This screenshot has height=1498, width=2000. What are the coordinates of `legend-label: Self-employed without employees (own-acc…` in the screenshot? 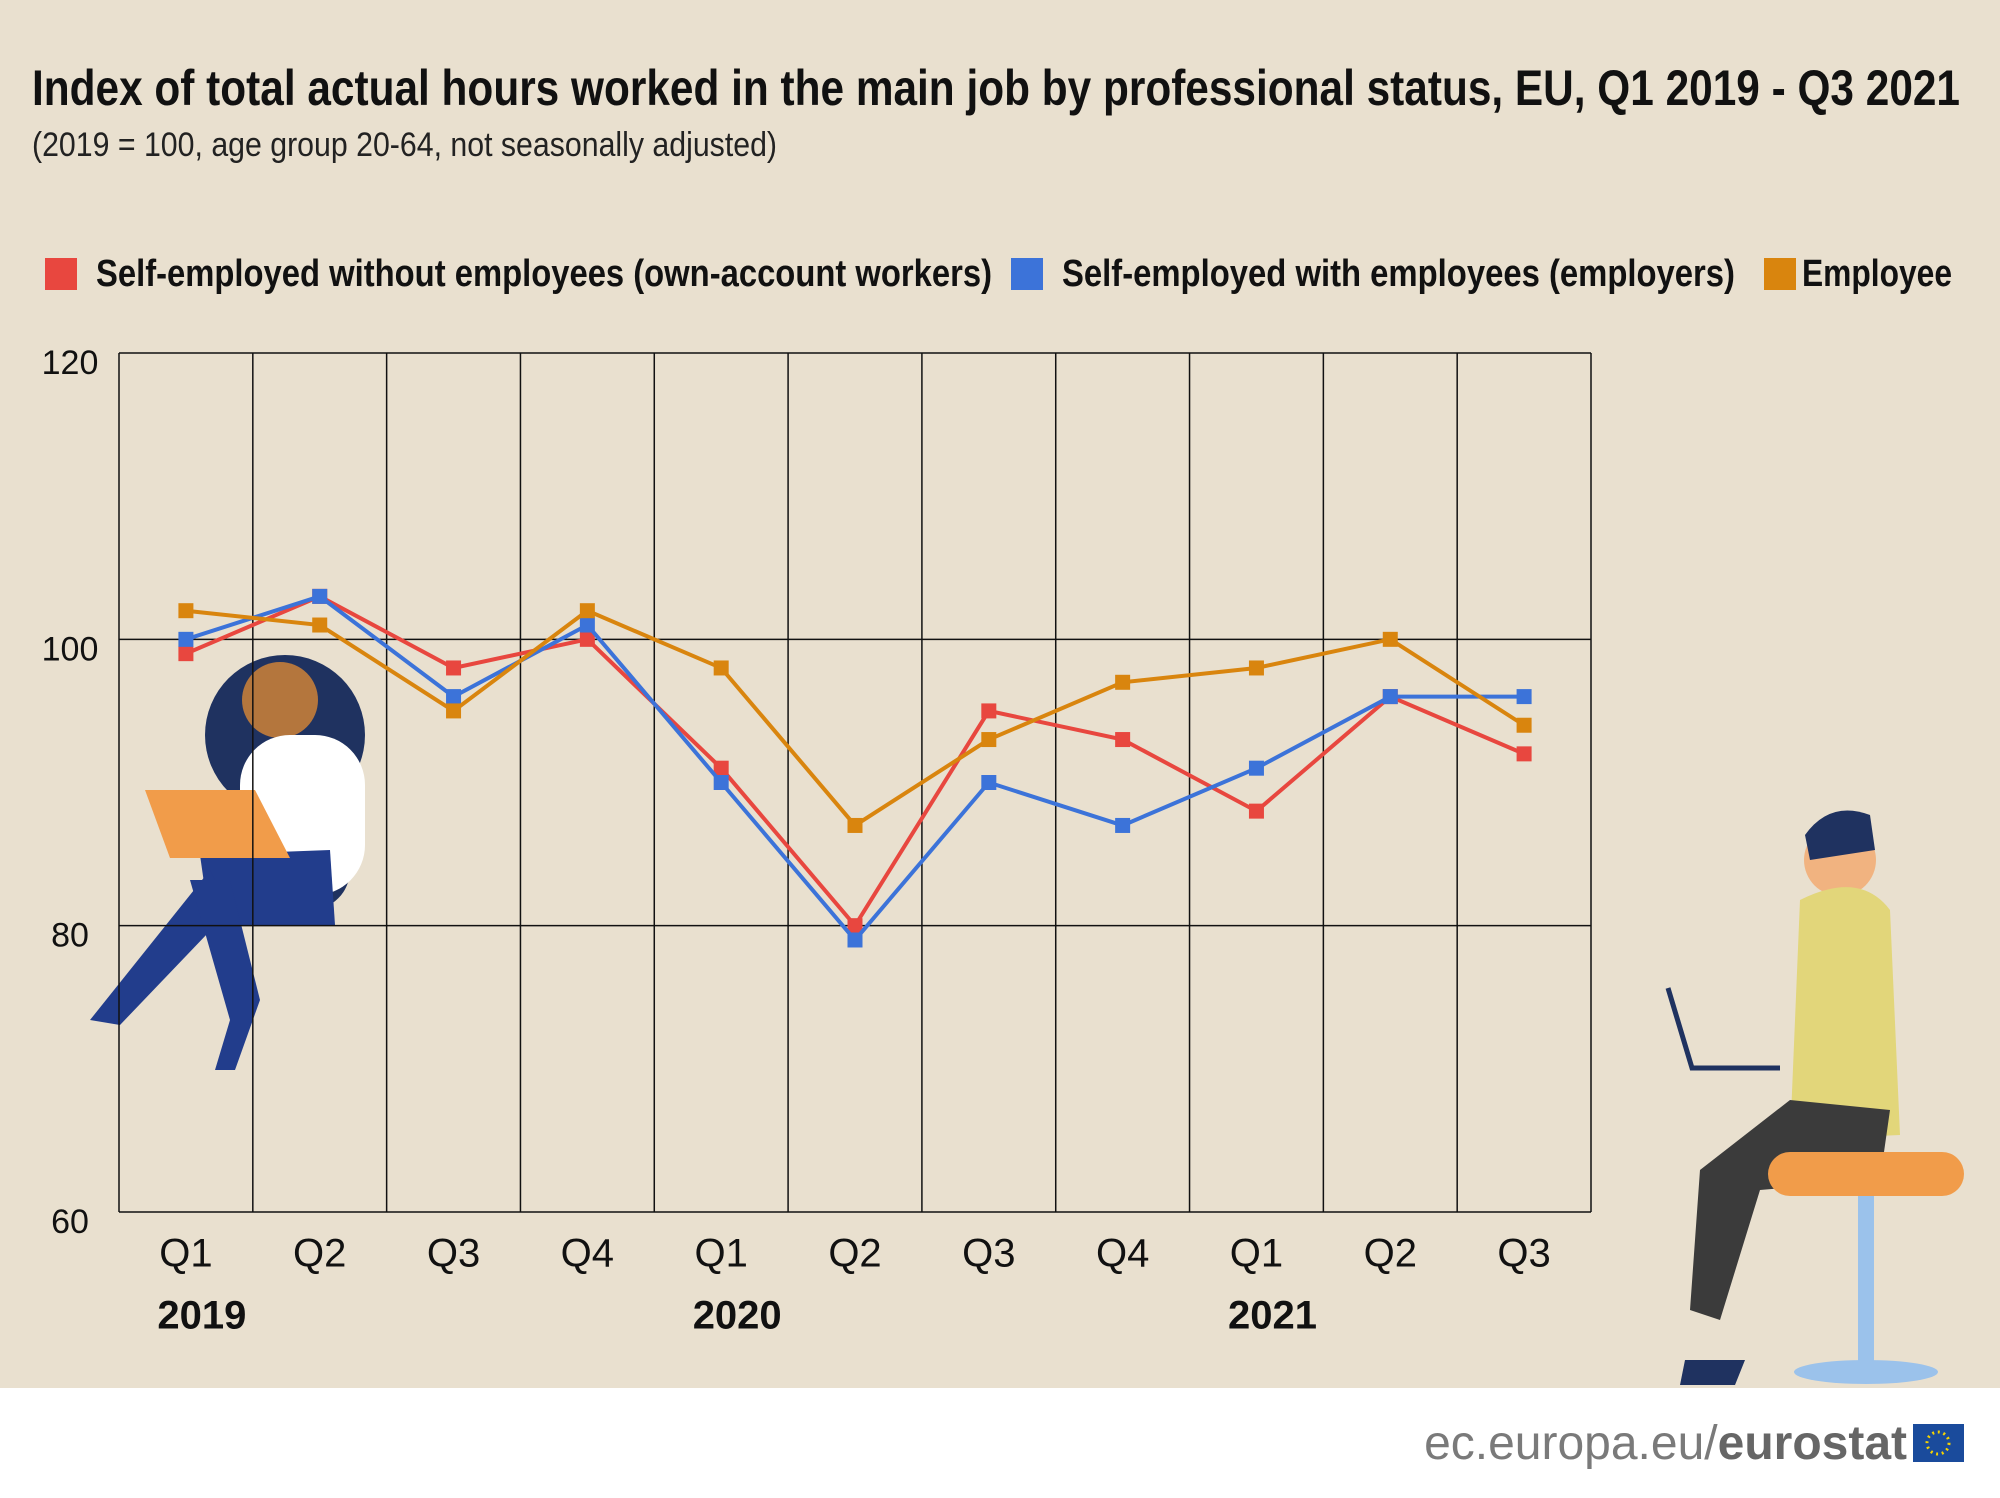 It's located at (544, 274).